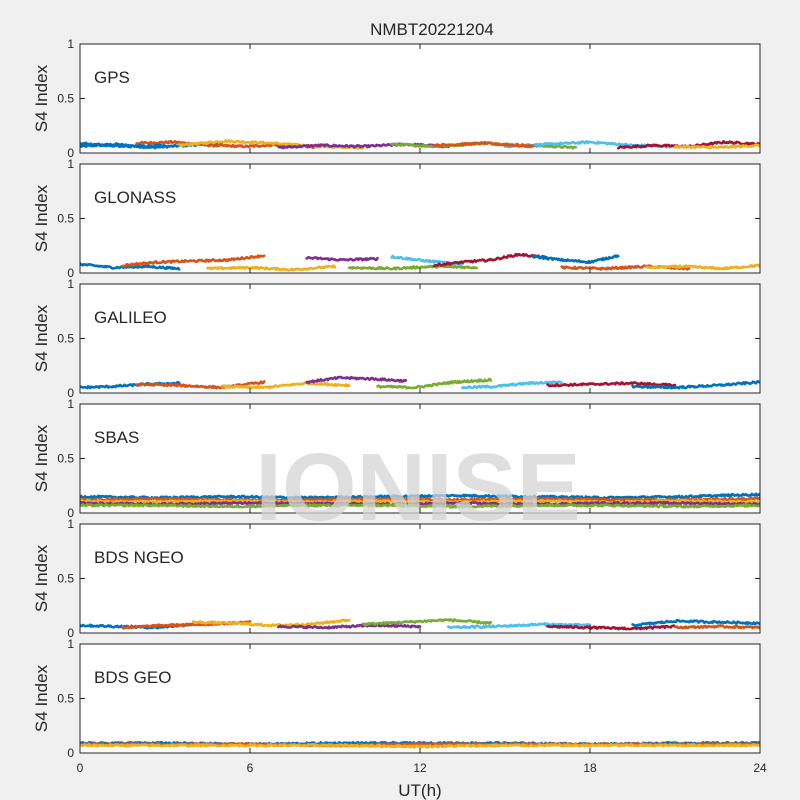  What do you see at coordinates (139, 557) in the screenshot?
I see `panel-label: BDS NGEO` at bounding box center [139, 557].